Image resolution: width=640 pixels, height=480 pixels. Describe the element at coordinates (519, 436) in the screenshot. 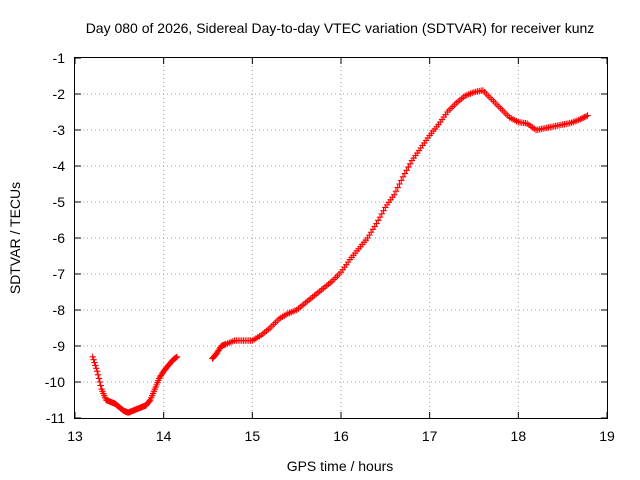

I see `x-tick-label: 18` at that location.